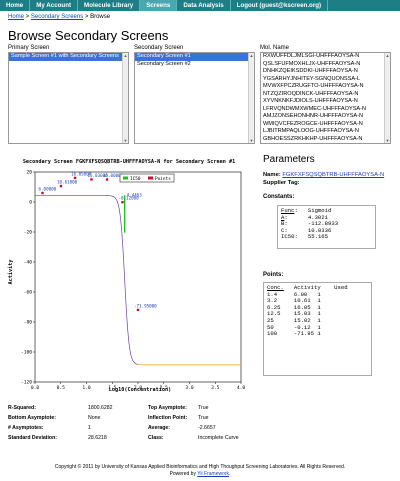 The height and width of the screenshot is (481, 400). I want to click on primary-screen-label: Primary Screen, so click(29, 48).